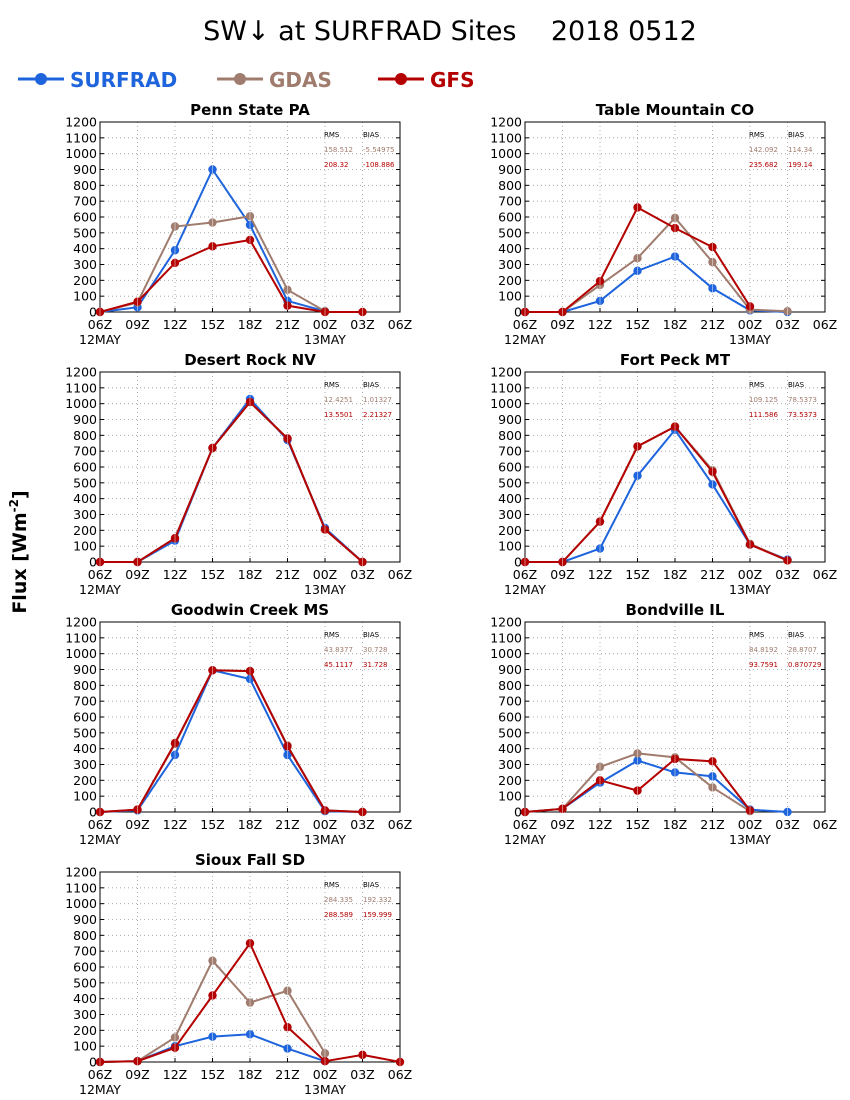  What do you see at coordinates (506, 637) in the screenshot?
I see `panel-bondville-il-ytick-label: 1100` at bounding box center [506, 637].